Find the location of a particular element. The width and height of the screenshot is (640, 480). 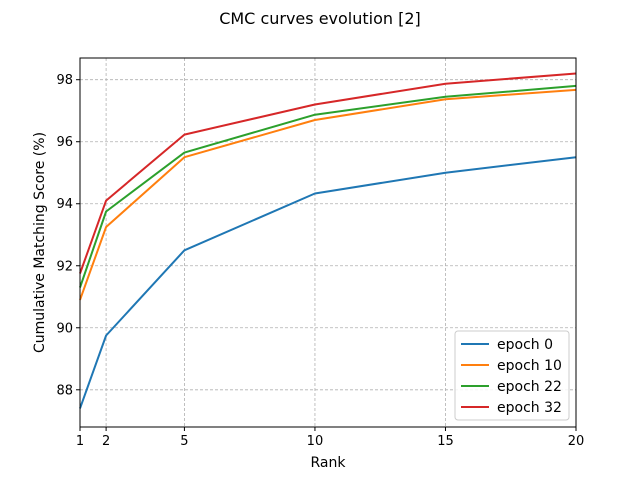

legend-label: epoch 0 is located at coordinates (525, 345).